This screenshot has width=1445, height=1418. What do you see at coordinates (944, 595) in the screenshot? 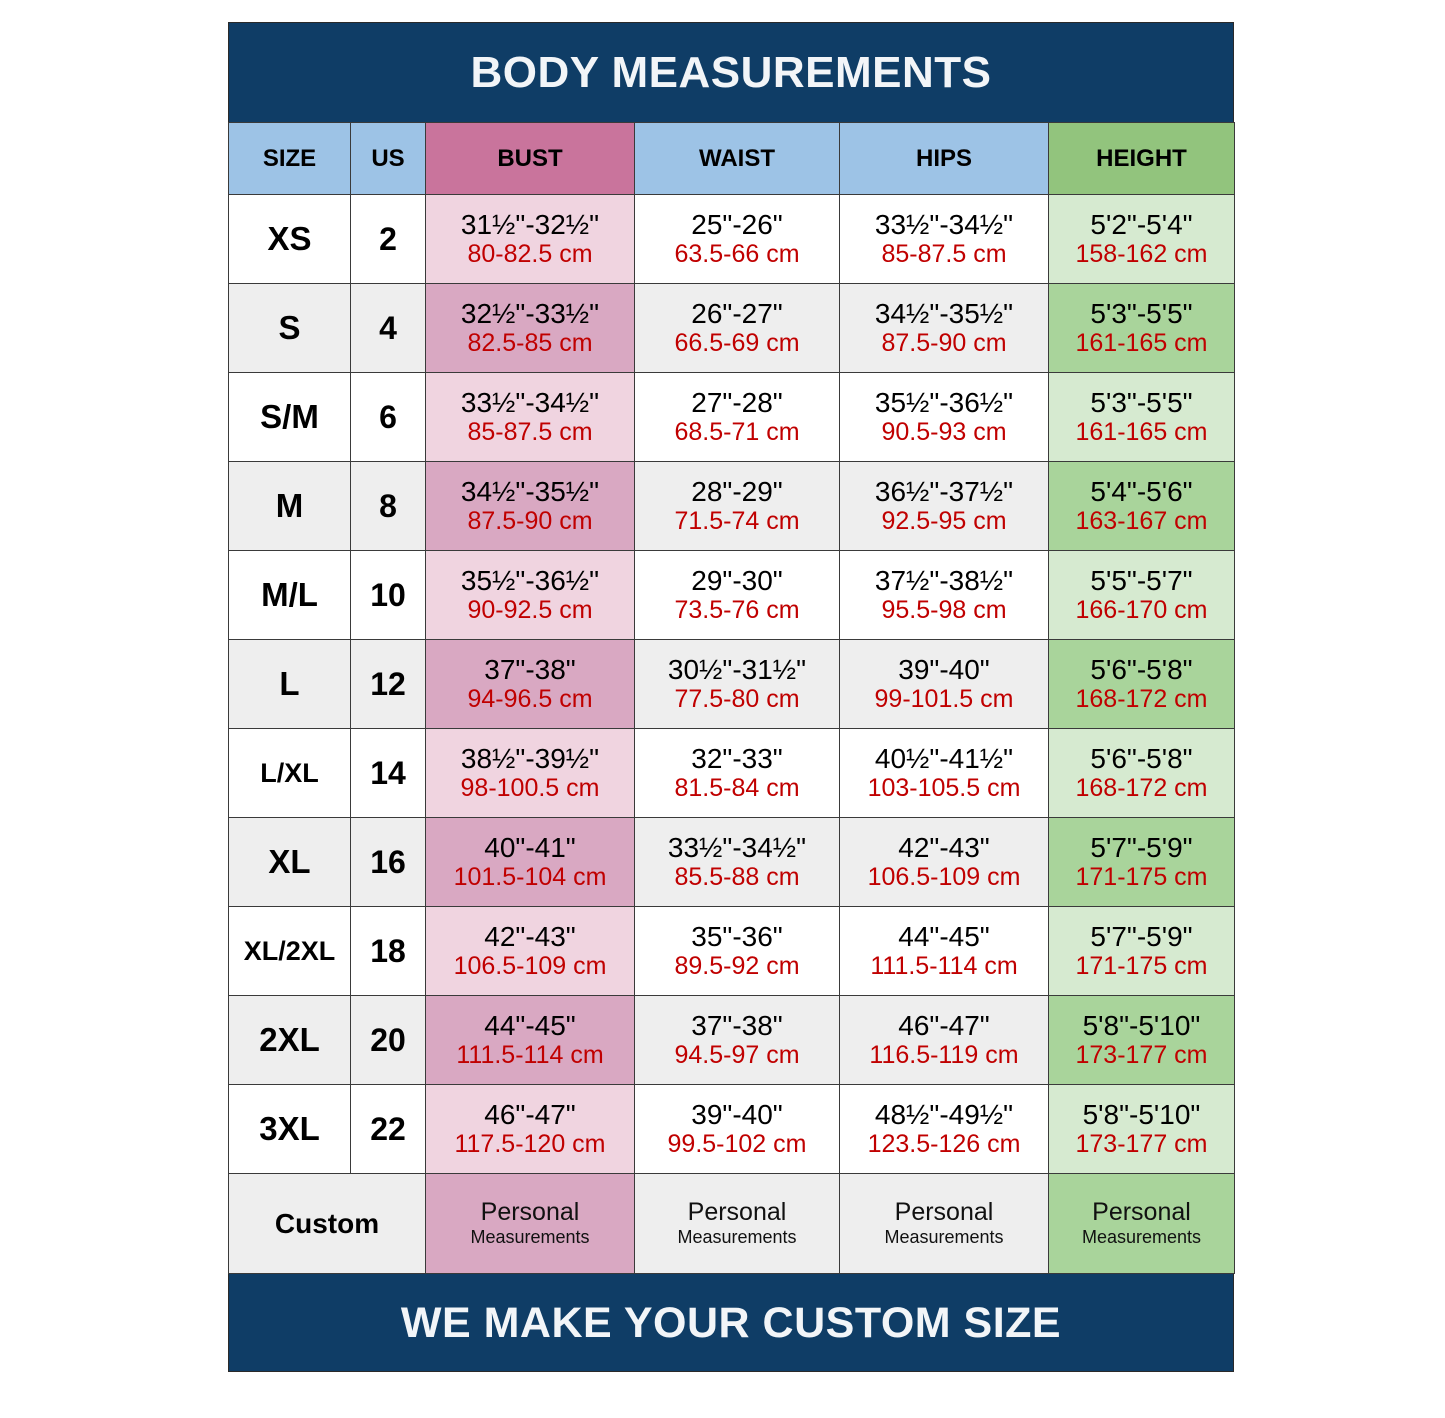
I see `hips-measurement: 37½"-38½" 95.5-98 cm` at bounding box center [944, 595].